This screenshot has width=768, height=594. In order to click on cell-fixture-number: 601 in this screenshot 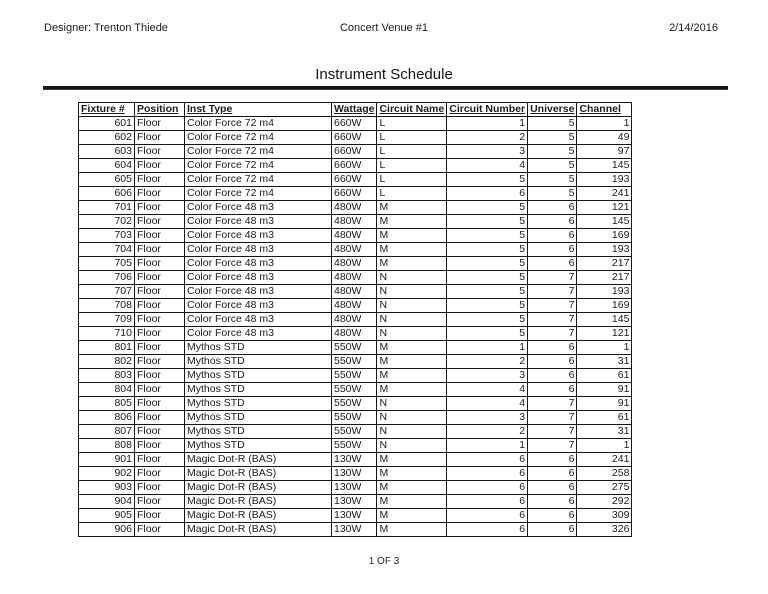, I will do `click(106, 123)`.